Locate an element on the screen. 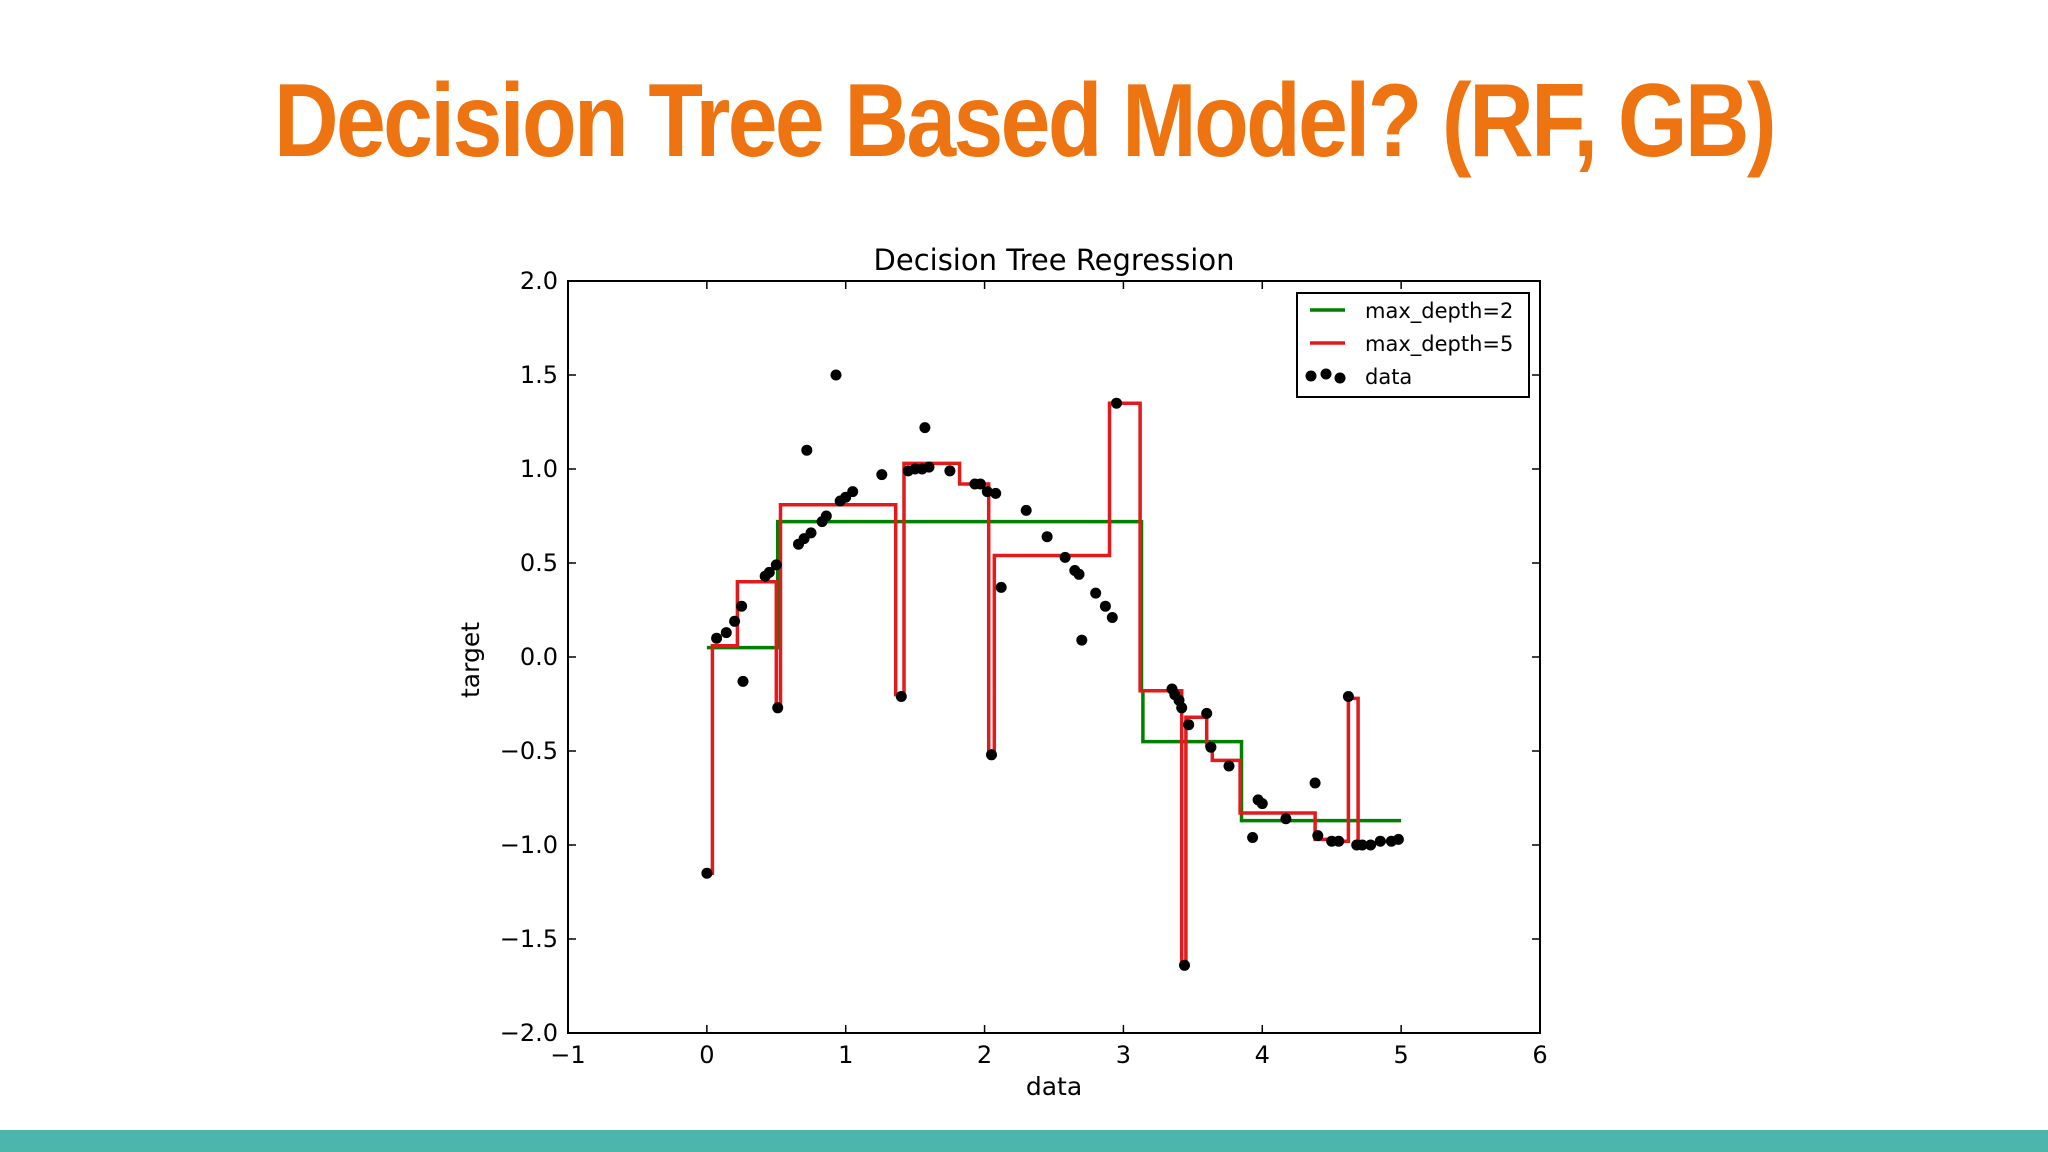  x-tick-label: 1 is located at coordinates (845, 1055).